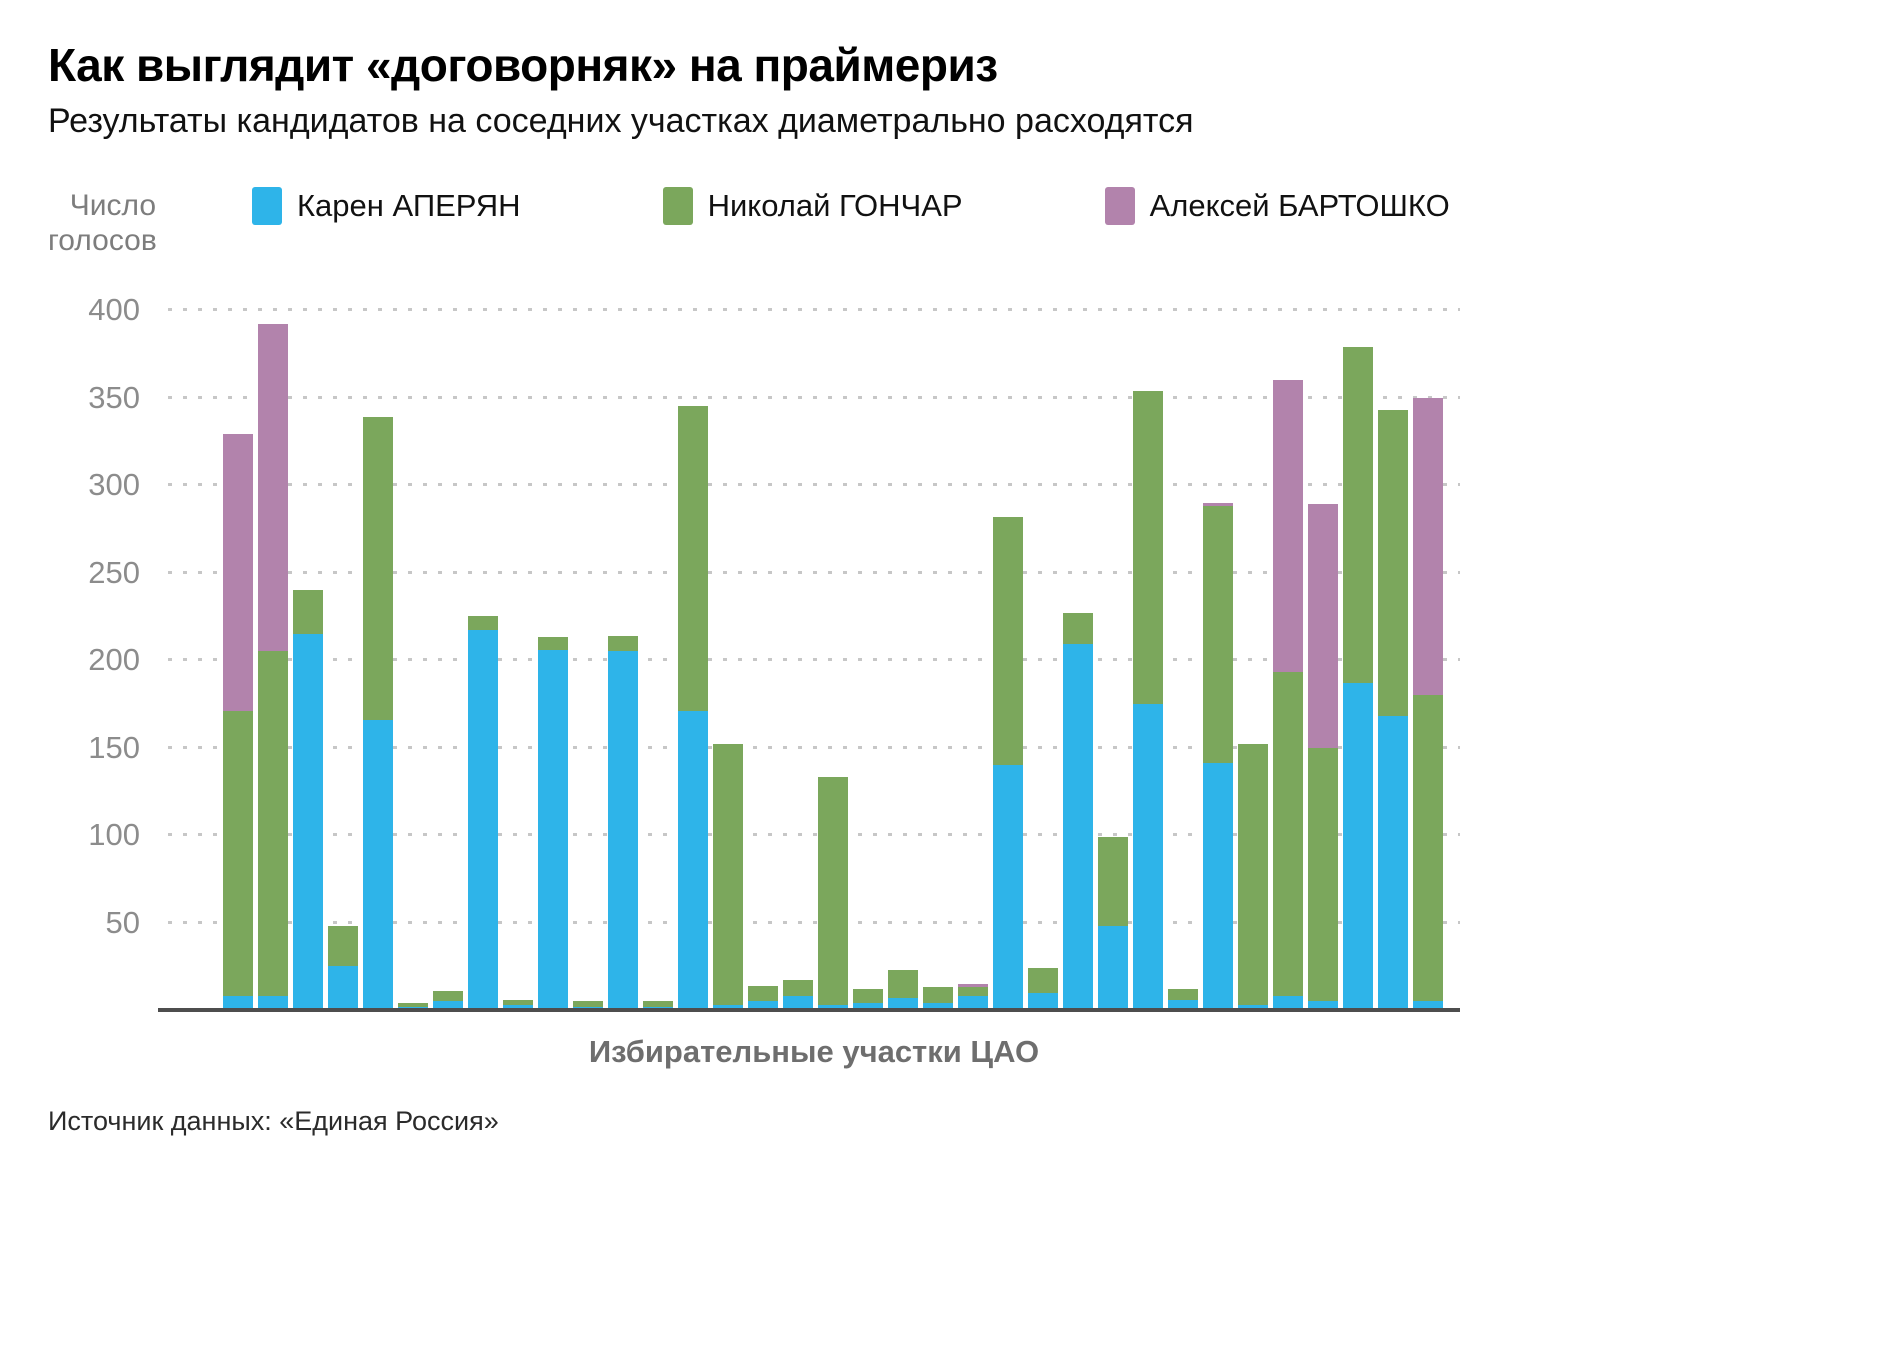 This screenshot has height=1357, width=1900. Describe the element at coordinates (114, 659) in the screenshot. I see `y-tick-label: 200` at that location.